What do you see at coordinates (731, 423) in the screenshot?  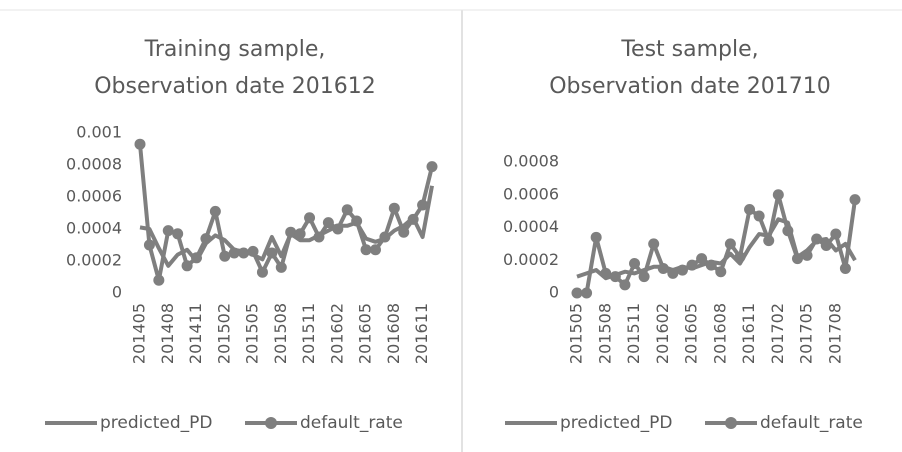 I see `legend-marker` at bounding box center [731, 423].